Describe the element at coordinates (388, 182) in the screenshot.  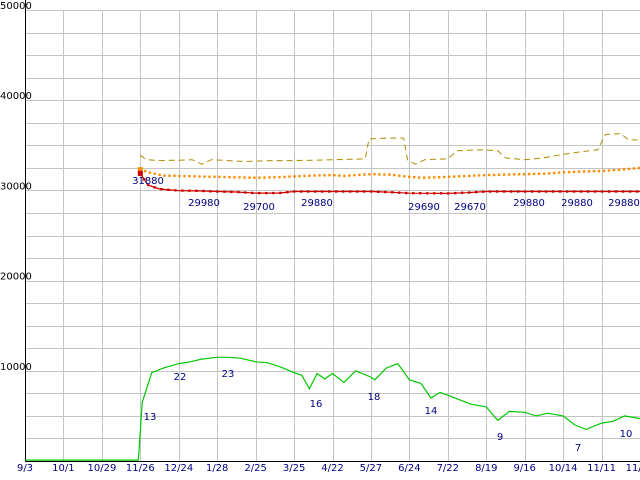
I see `series-min-price` at that location.